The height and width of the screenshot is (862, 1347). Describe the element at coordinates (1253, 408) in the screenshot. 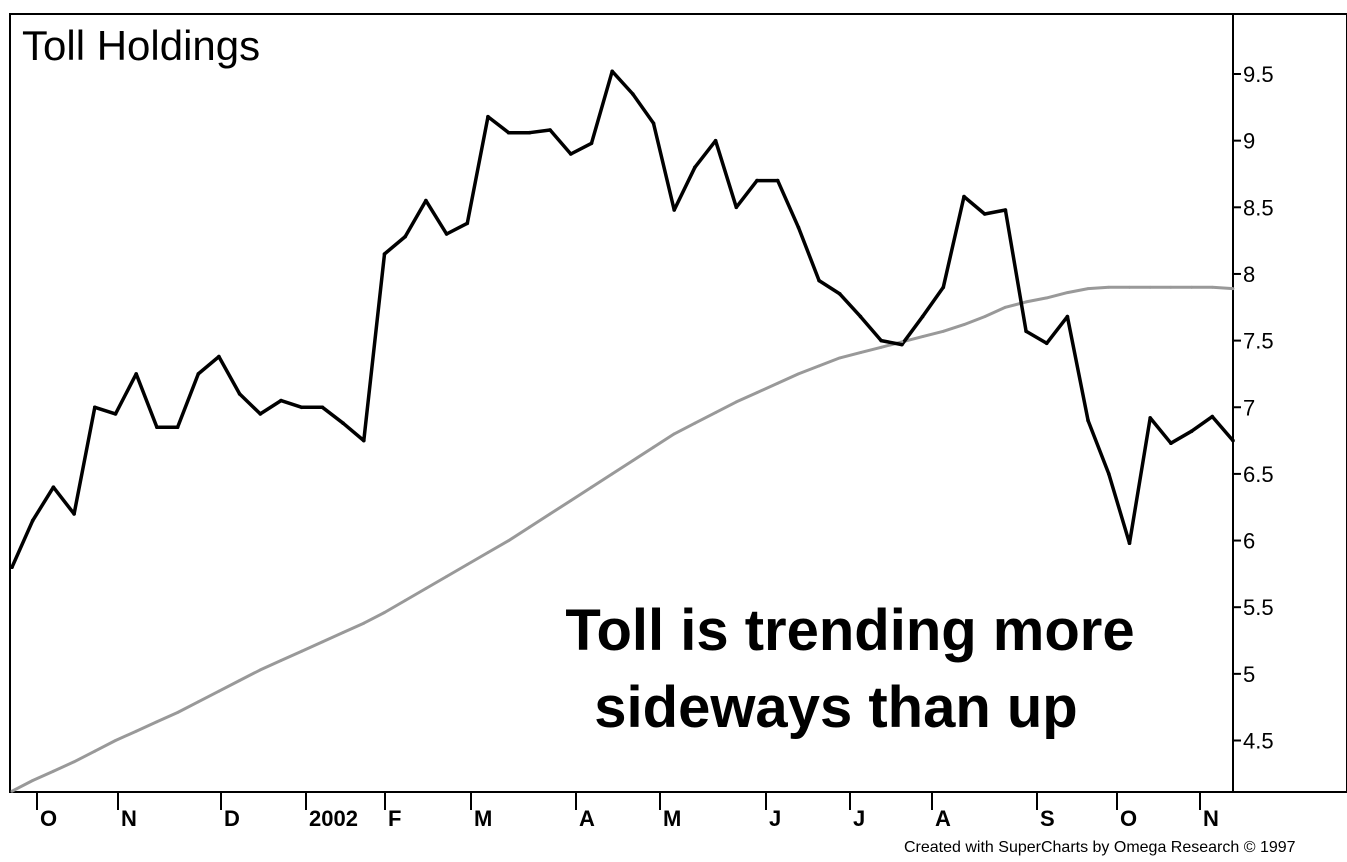

I see `y-axis-ticks: 9.5 9 8.5 8 7.5 7 6.5 6 5.5 5 4.5` at that location.